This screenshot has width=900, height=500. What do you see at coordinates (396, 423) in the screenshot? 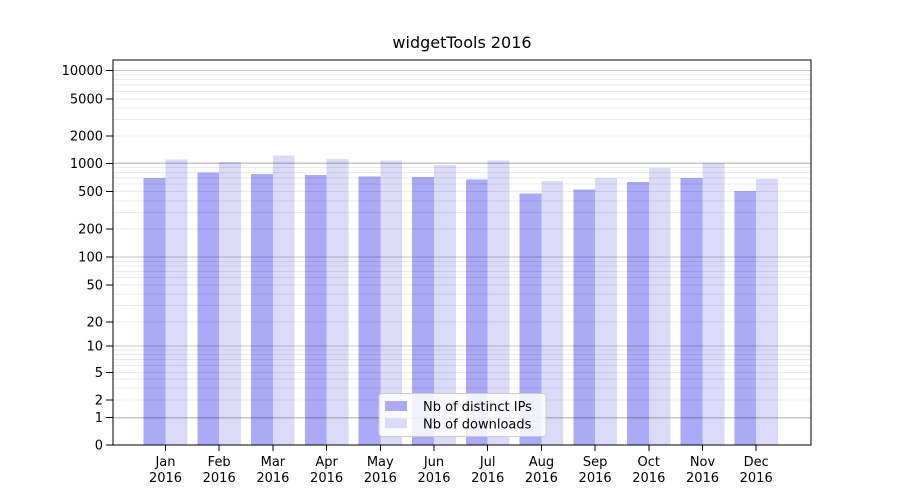
I see `legend-swatch-downloads` at bounding box center [396, 423].